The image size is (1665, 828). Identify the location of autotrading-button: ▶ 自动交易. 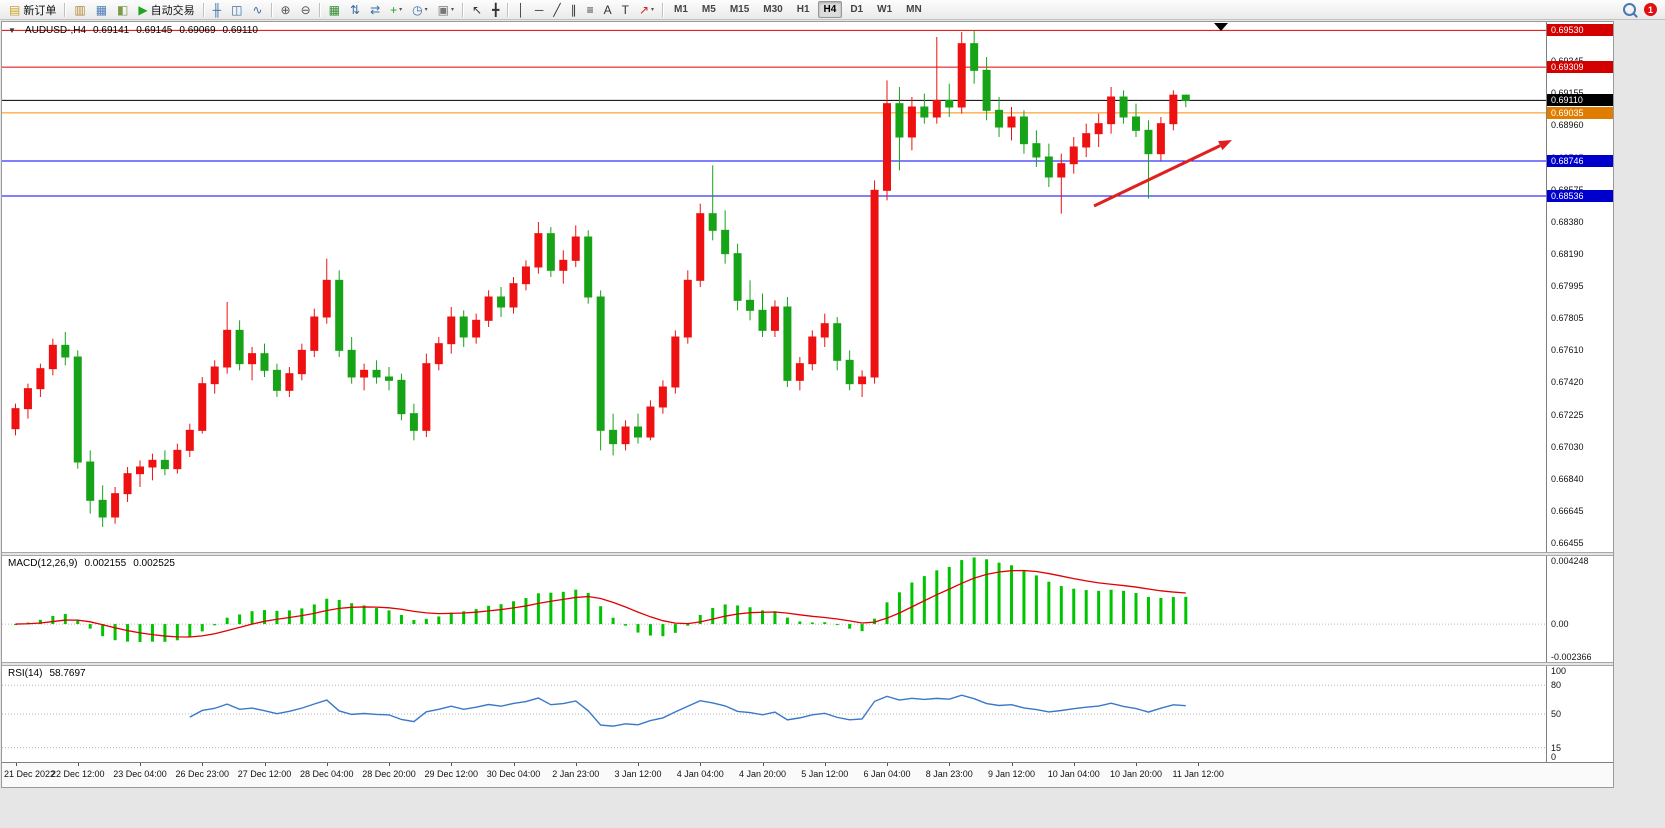
(166, 9).